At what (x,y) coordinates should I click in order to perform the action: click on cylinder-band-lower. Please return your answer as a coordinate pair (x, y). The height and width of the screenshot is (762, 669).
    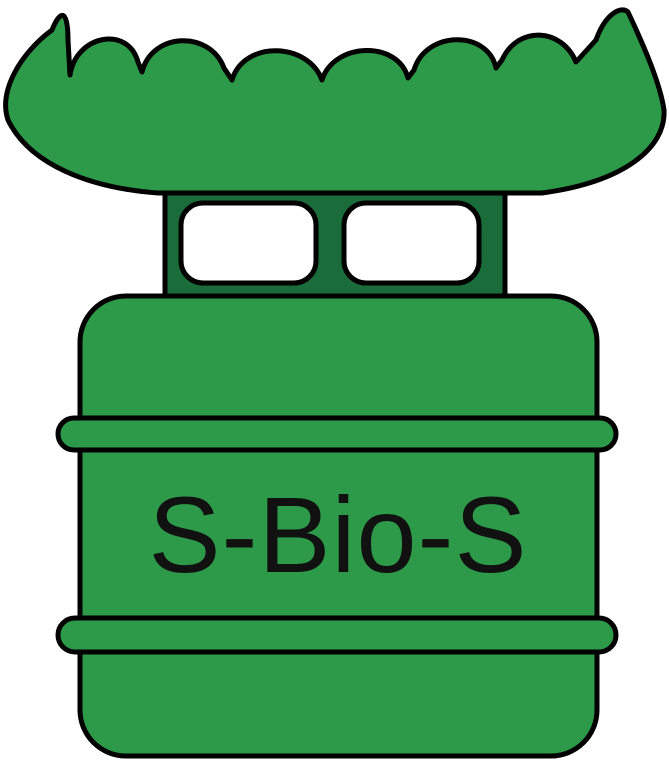
    Looking at the image, I should click on (337, 635).